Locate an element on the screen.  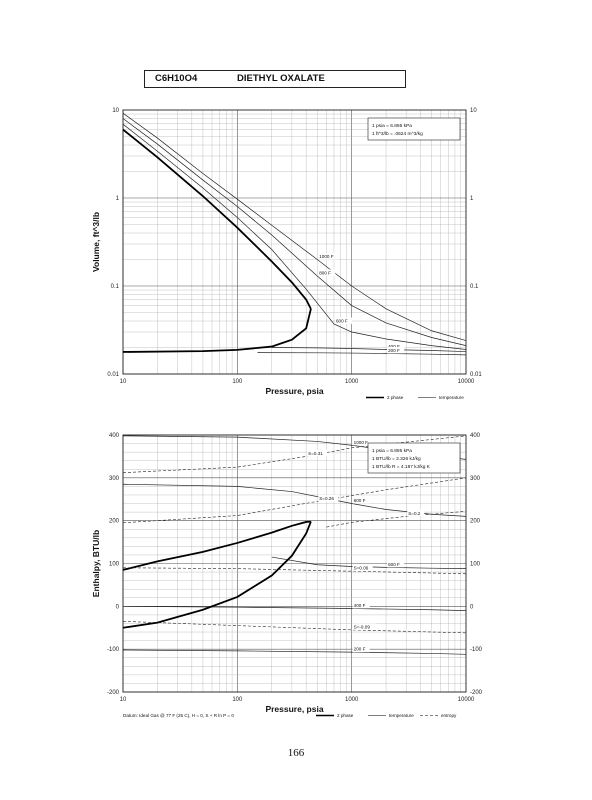
curve-label: S=0.06 is located at coordinates (361, 568).